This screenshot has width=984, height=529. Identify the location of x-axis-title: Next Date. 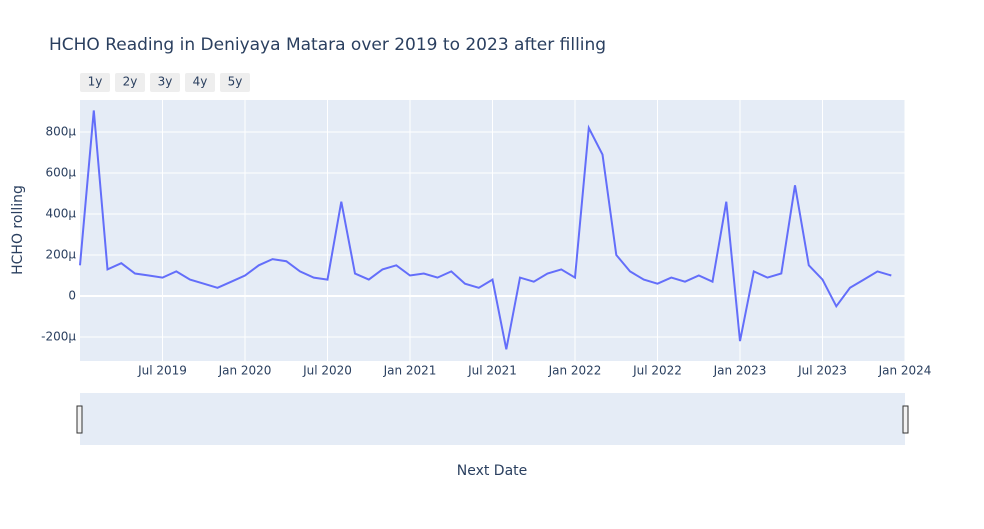
(492, 471).